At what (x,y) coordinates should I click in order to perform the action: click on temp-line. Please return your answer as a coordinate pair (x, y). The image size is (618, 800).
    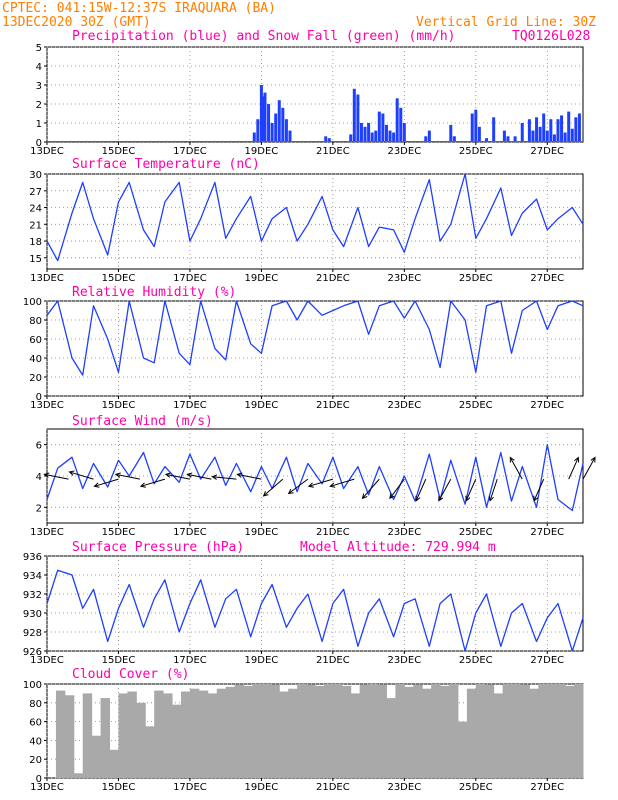
    Looking at the image, I should click on (315, 217).